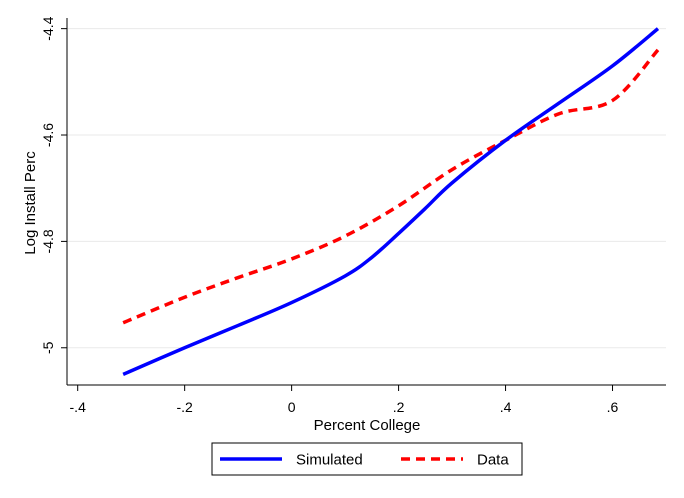 Image resolution: width=684 pixels, height=498 pixels. What do you see at coordinates (184, 407) in the screenshot?
I see `x-tick-label: -.2` at bounding box center [184, 407].